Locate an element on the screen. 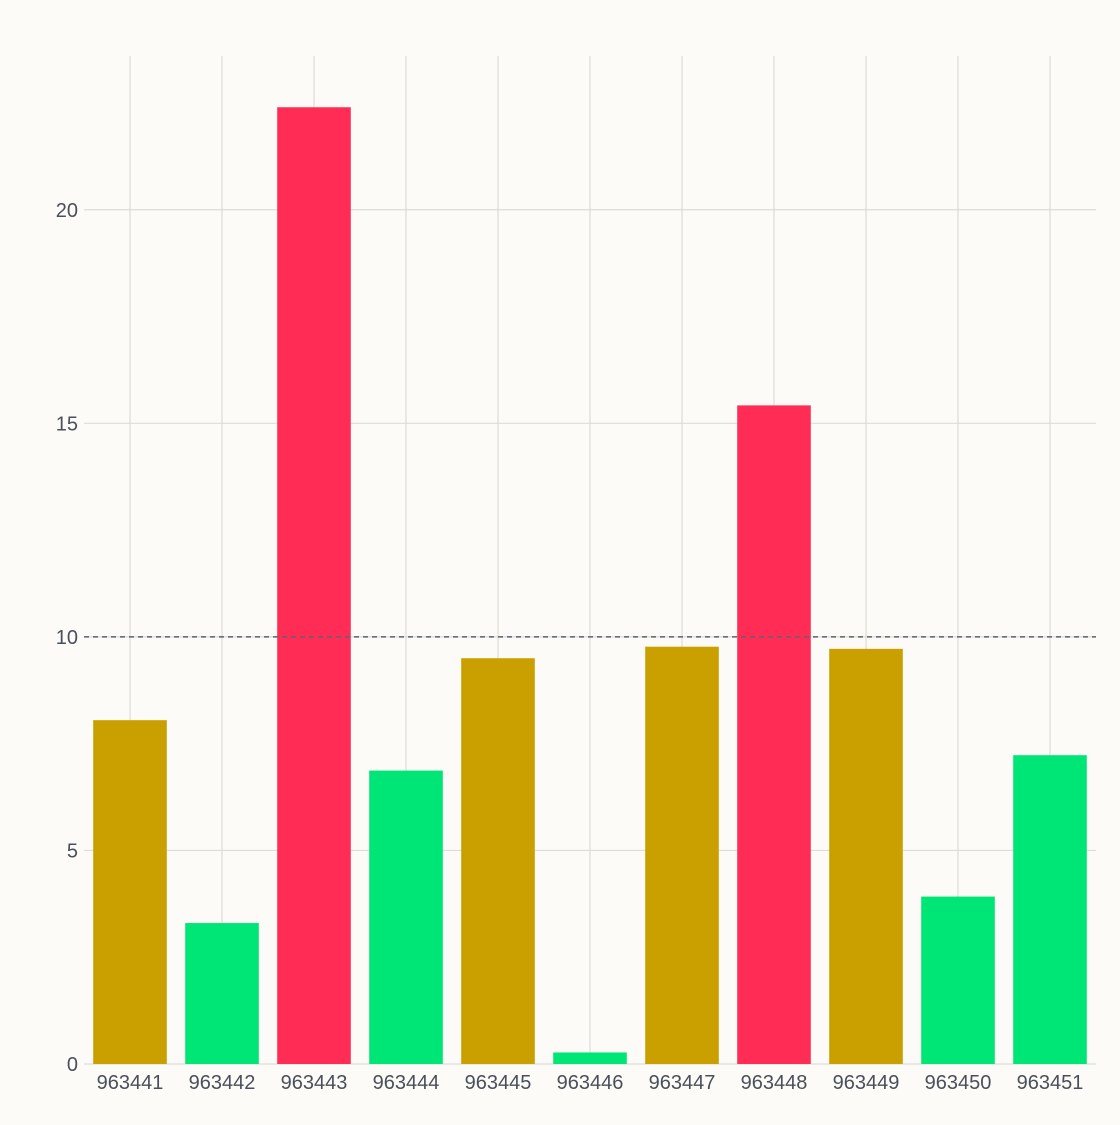 This screenshot has width=1120, height=1125. y-tick-label: 10 is located at coordinates (67, 638).